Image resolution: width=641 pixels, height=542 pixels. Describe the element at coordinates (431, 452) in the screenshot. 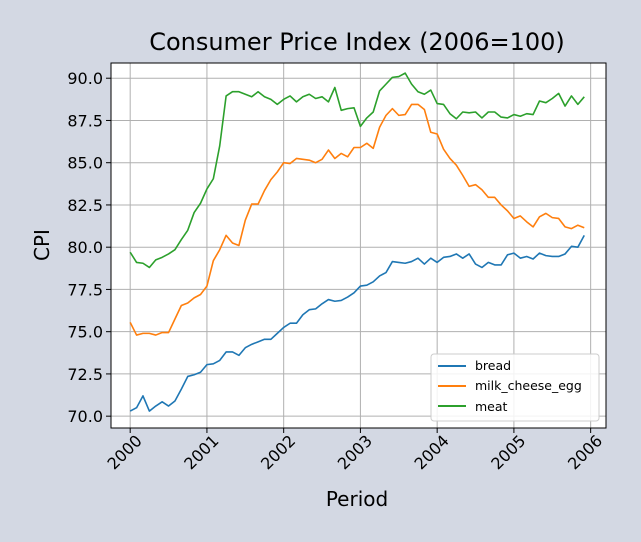

I see `x-tick-label: 2004` at that location.